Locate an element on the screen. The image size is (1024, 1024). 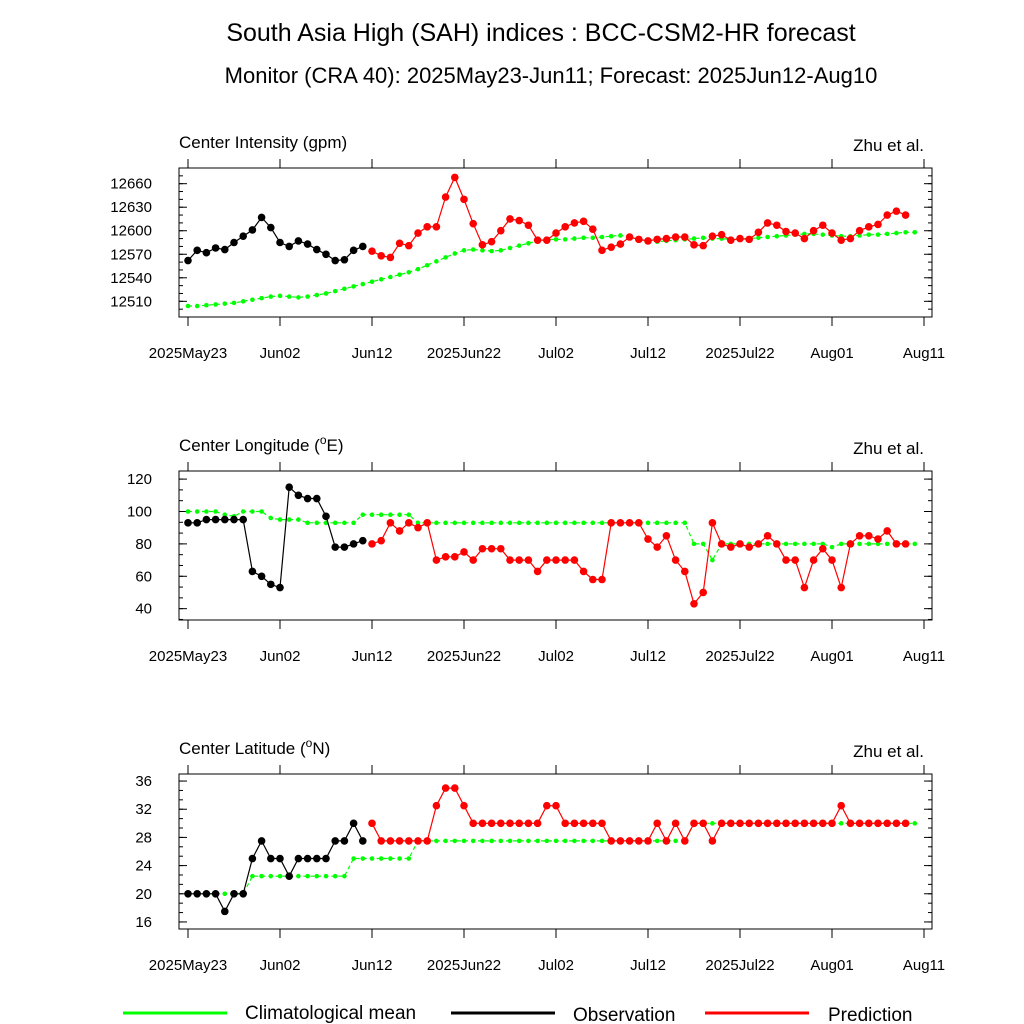
prediction-line is located at coordinates (638, 563).